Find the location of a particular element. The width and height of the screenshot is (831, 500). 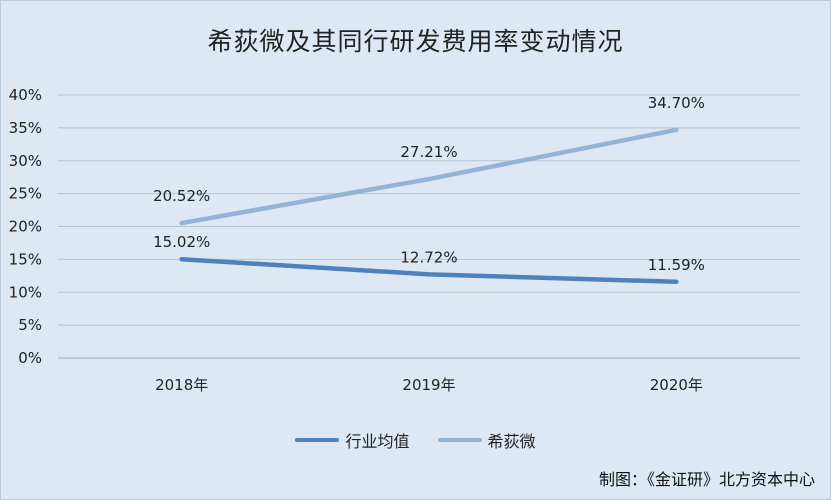

y-tick-label: 40% is located at coordinates (25, 95).